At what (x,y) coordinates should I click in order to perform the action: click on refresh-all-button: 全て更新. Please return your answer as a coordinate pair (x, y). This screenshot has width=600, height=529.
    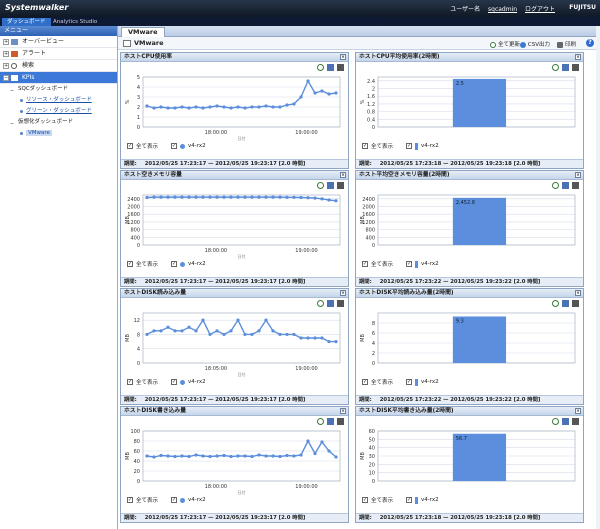
    Looking at the image, I should click on (504, 44).